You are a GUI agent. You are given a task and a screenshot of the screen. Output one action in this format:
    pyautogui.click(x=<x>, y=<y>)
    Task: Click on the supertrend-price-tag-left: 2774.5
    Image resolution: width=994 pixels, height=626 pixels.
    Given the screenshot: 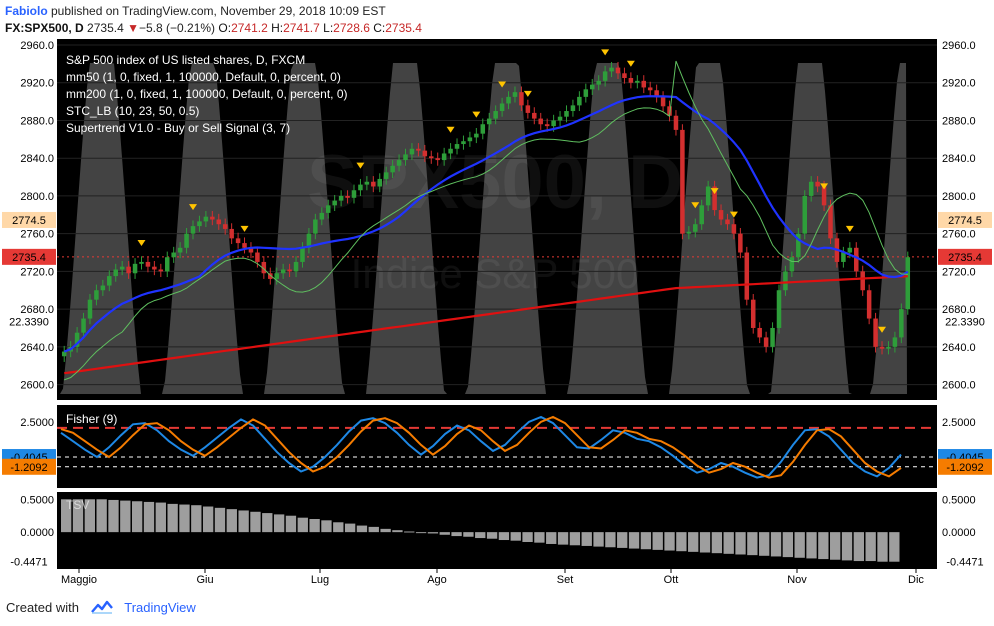 What is the action you would take?
    pyautogui.click(x=29, y=221)
    